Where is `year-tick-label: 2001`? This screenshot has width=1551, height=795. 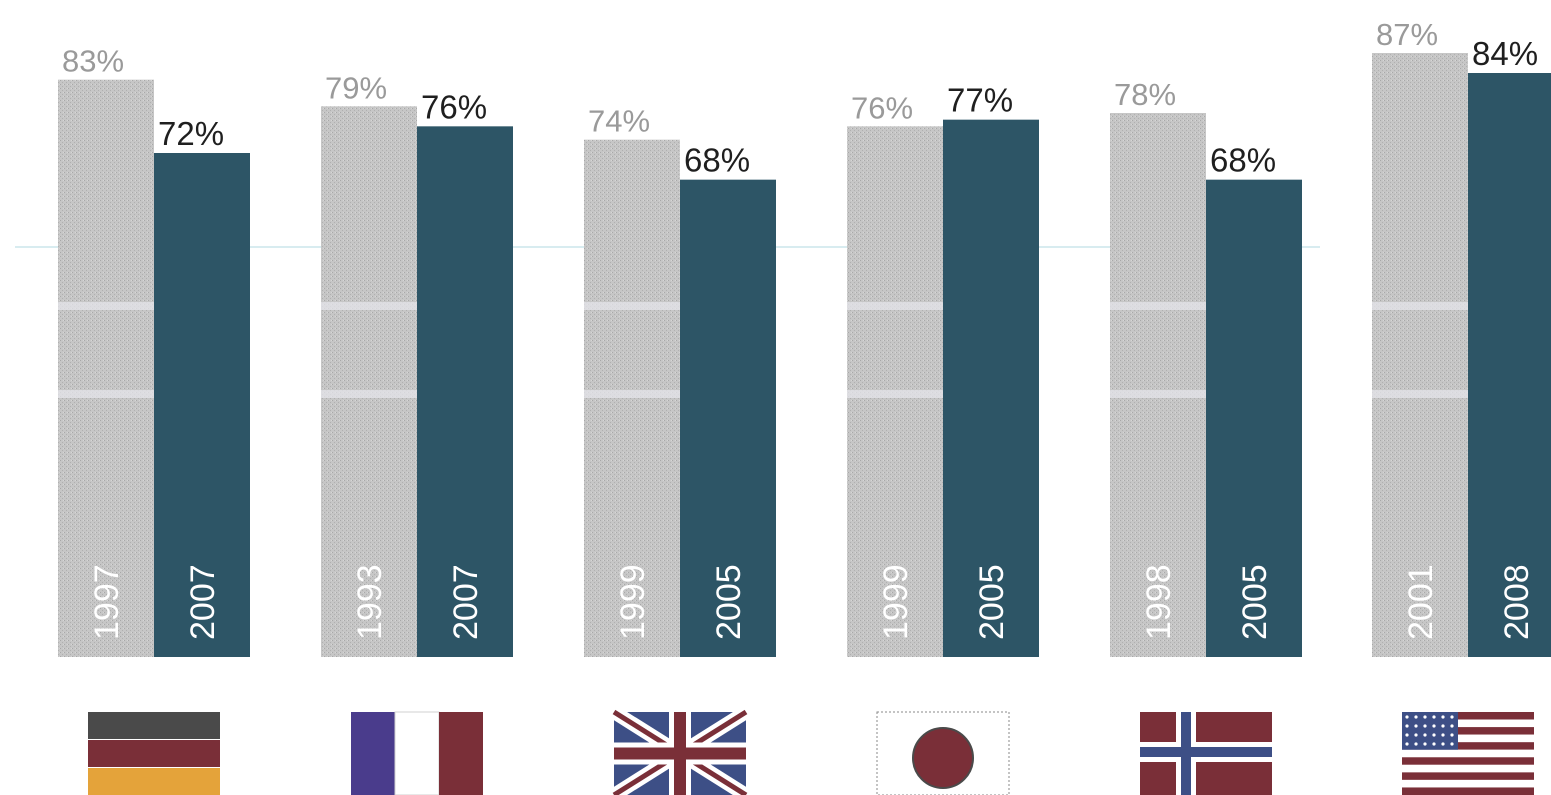 year-tick-label: 2001 is located at coordinates (1421, 602).